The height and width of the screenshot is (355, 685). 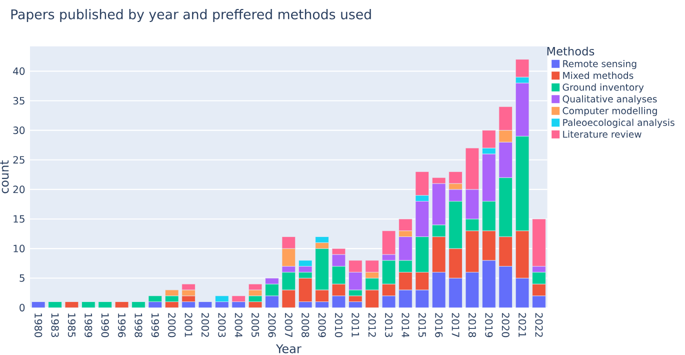 I want to click on y-tick-label: 40, so click(x=19, y=71).